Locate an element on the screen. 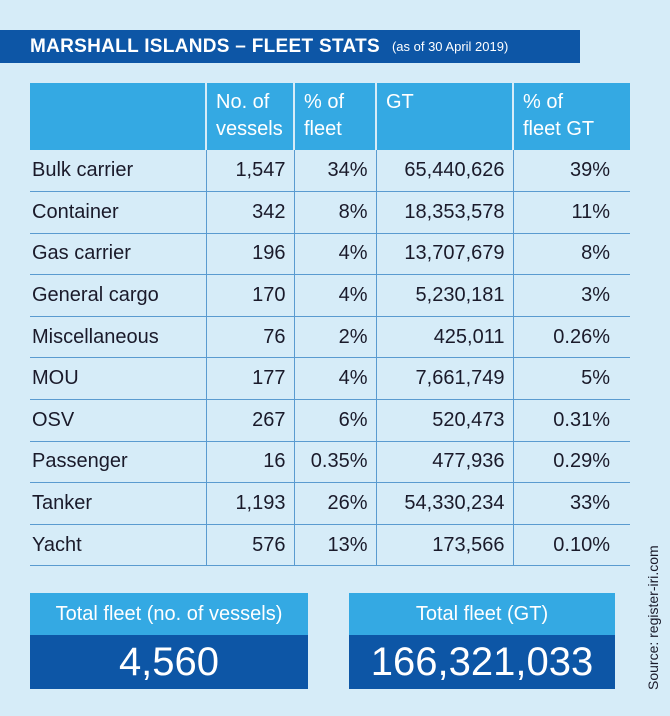  table-row: Tanker 1,193 26% 54,330,234 33% is located at coordinates (330, 503).